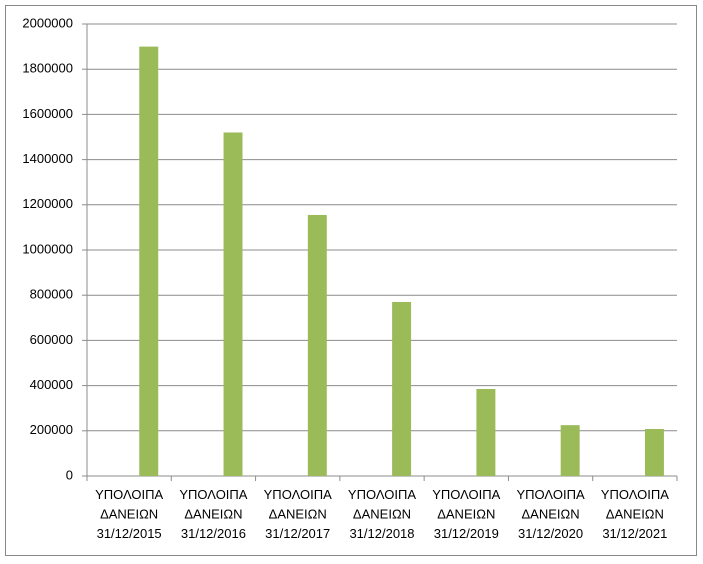 This screenshot has height=564, width=703. What do you see at coordinates (51, 294) in the screenshot?
I see `y-tick-label: 800000` at bounding box center [51, 294].